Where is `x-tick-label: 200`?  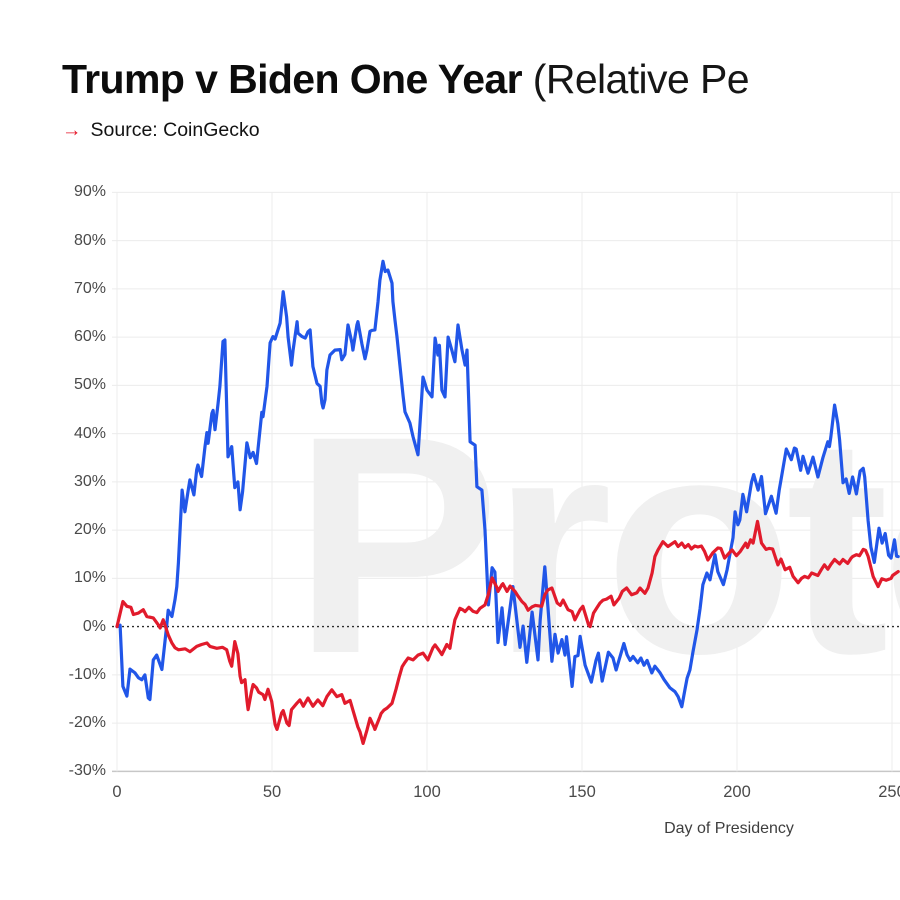
x-tick-label: 200 is located at coordinates (737, 792).